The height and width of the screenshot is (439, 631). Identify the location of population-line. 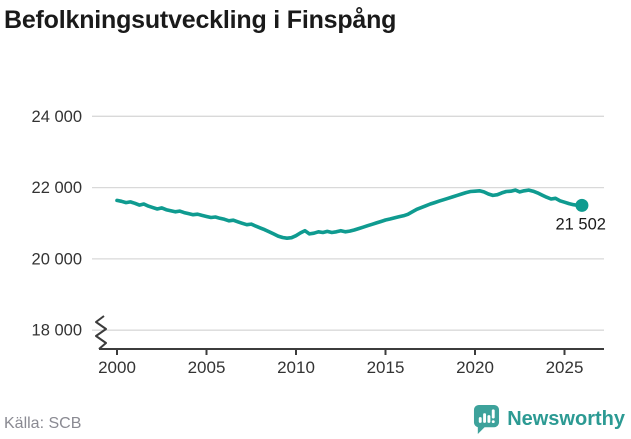
(347, 214).